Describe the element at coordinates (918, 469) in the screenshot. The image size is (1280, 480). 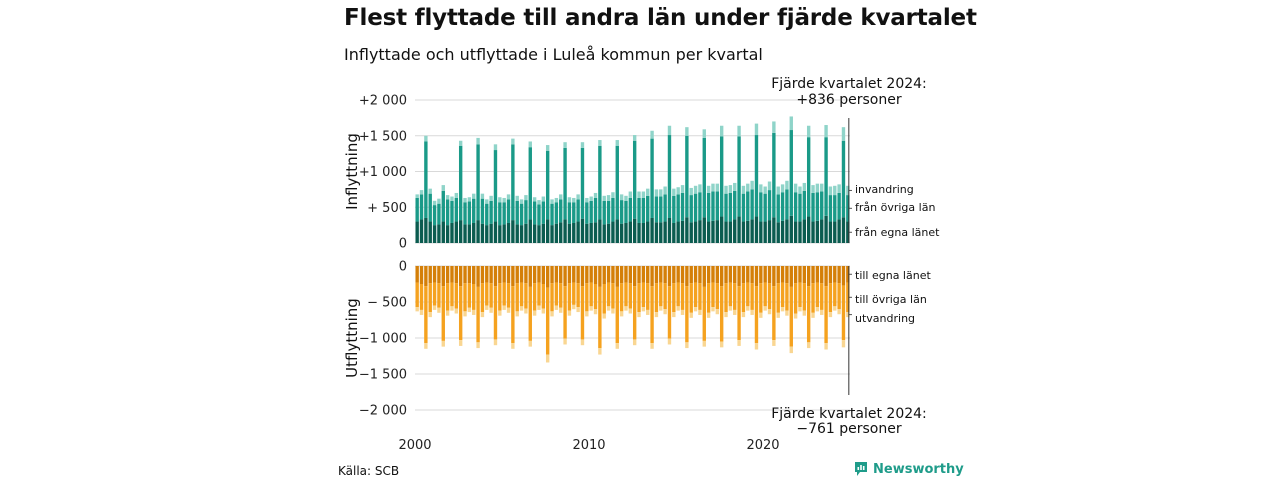
I see `brand-name: Newsworthy` at that location.